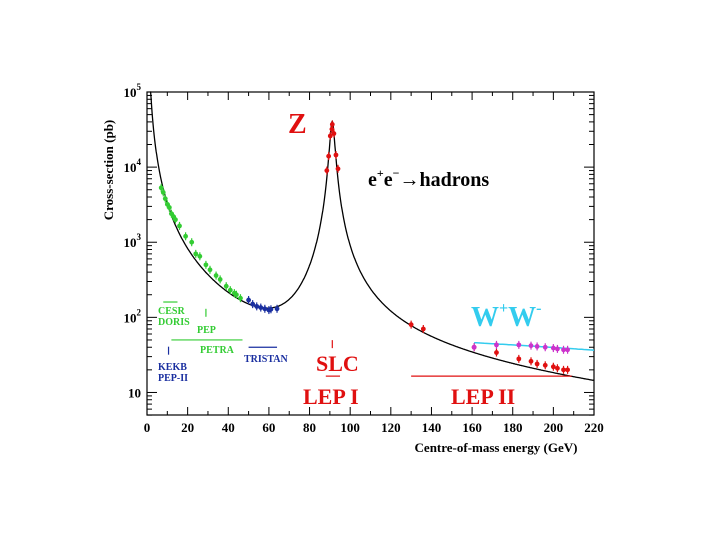 This screenshot has width=720, height=540. What do you see at coordinates (268, 427) in the screenshot?
I see `x-tick-label: 60` at bounding box center [268, 427].